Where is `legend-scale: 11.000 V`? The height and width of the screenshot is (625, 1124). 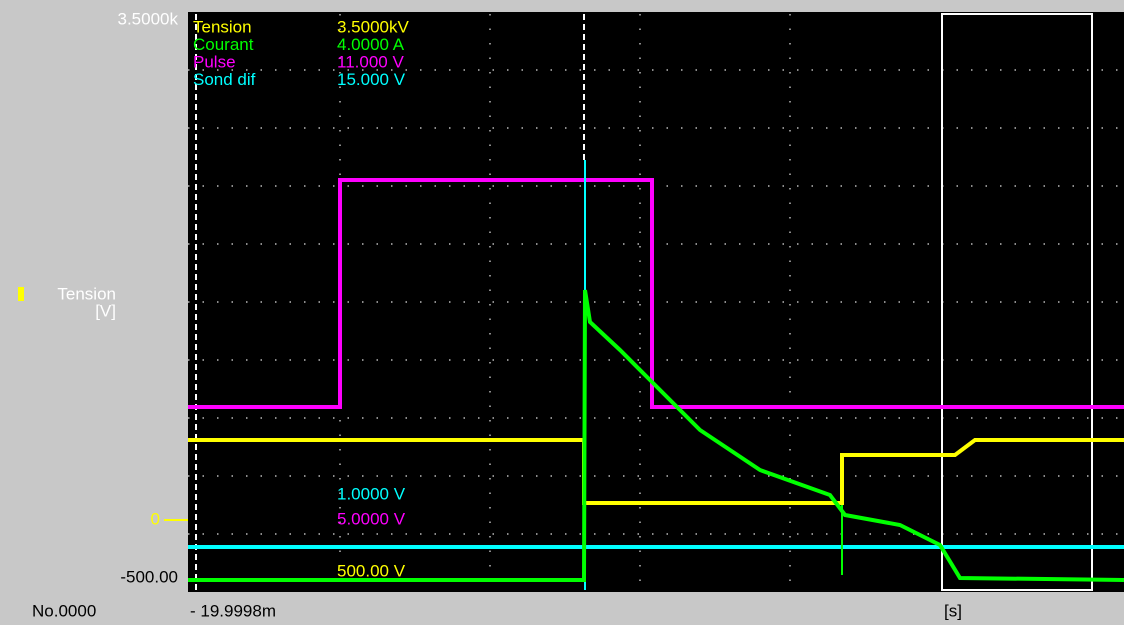 legend-scale: 11.000 V is located at coordinates (370, 61).